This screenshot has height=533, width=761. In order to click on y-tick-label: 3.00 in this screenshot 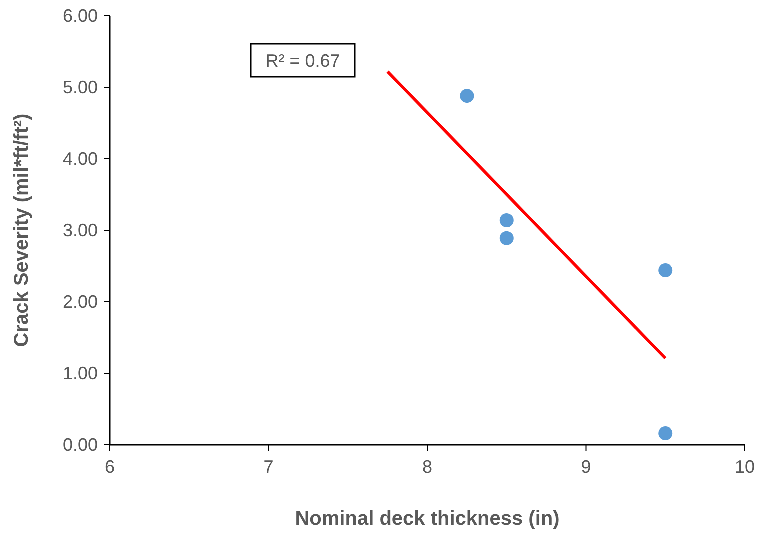, I will do `click(80, 230)`.